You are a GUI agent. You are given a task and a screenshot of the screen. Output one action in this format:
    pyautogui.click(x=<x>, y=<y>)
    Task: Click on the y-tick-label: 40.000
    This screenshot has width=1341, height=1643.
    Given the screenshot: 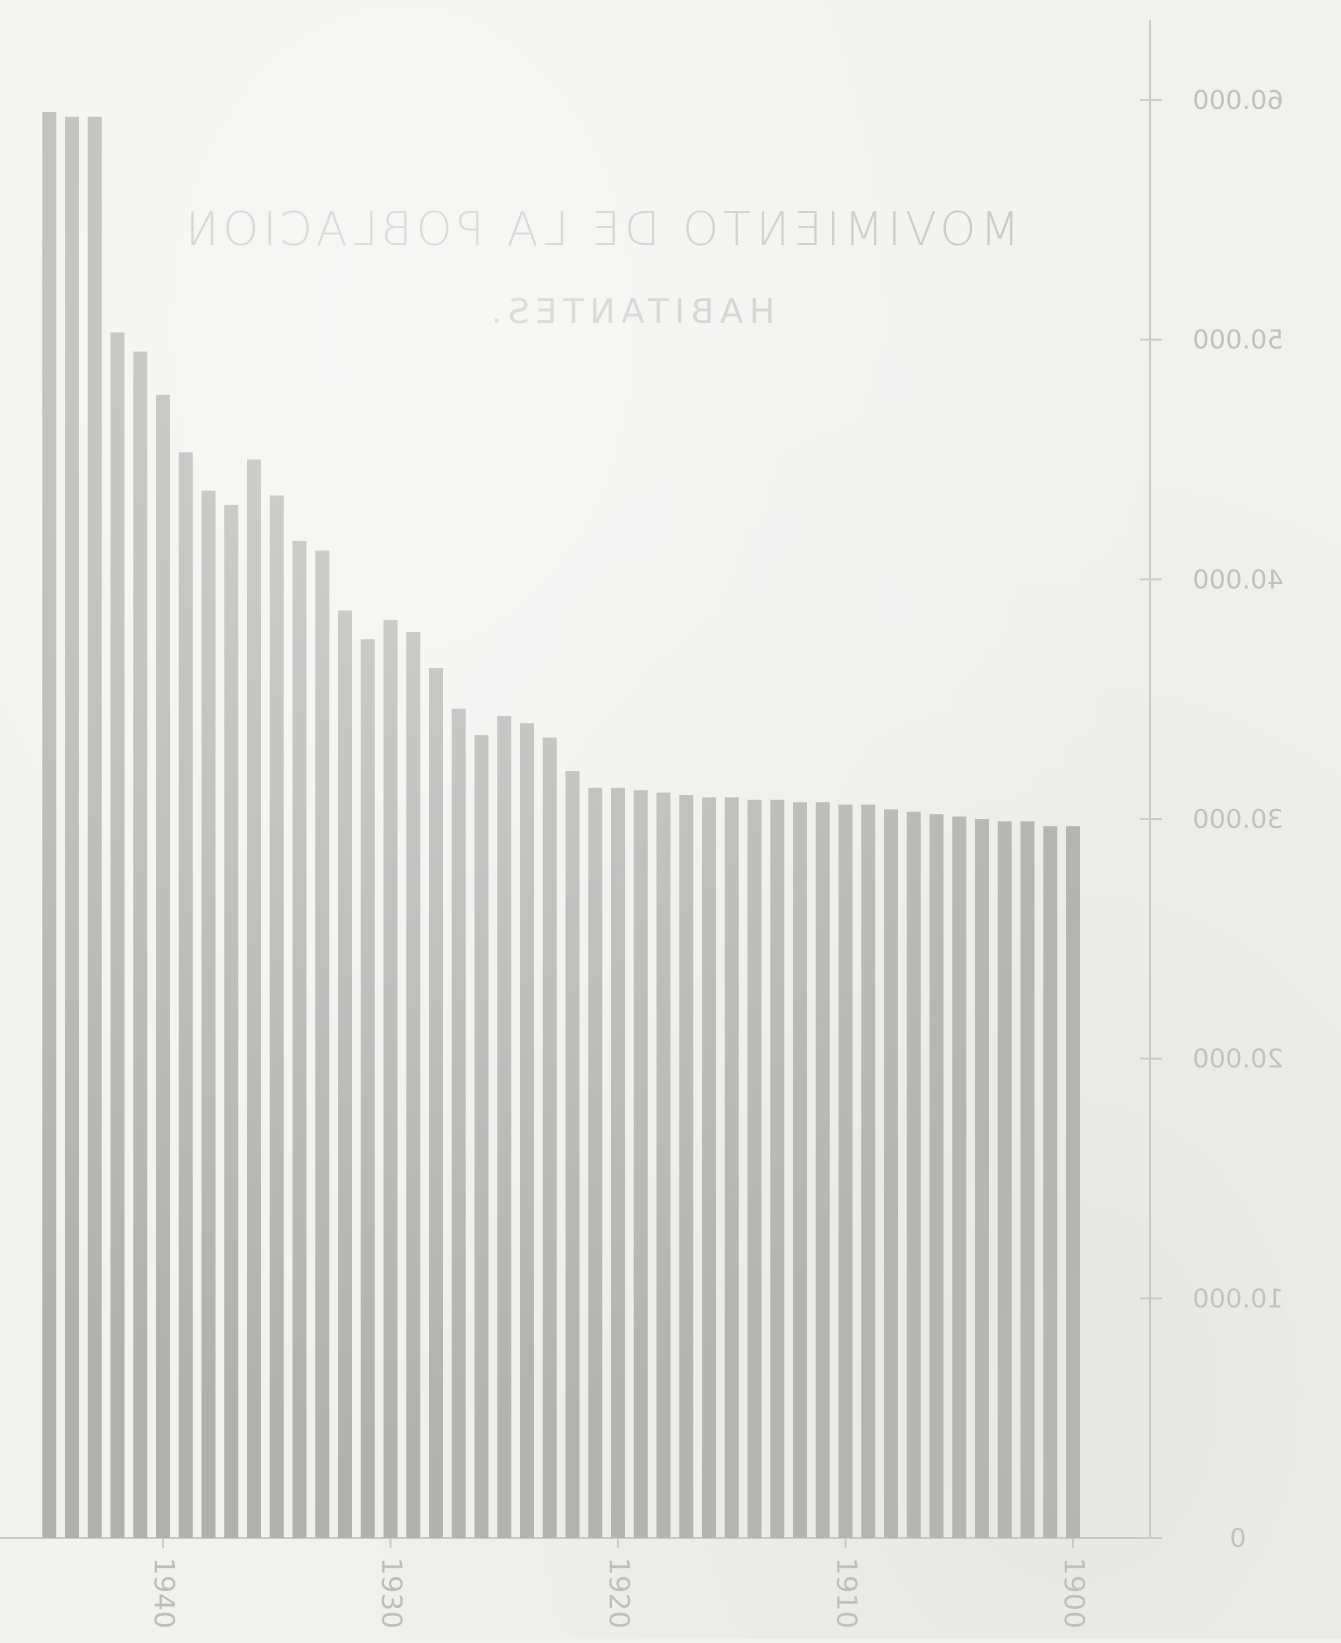 What is the action you would take?
    pyautogui.click(x=1238, y=580)
    